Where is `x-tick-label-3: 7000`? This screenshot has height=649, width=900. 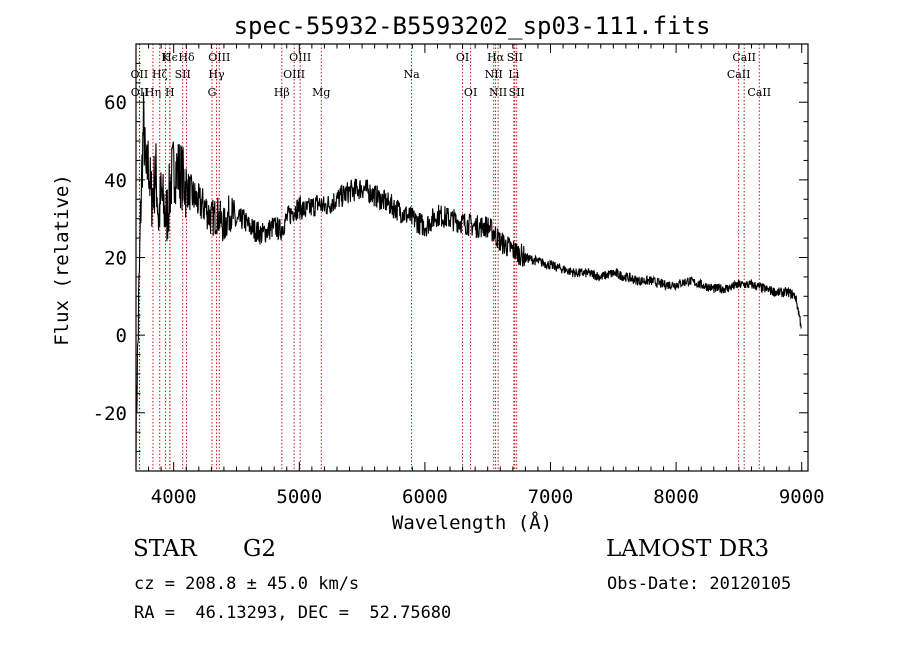
x-tick-label-3: 7000 is located at coordinates (551, 497).